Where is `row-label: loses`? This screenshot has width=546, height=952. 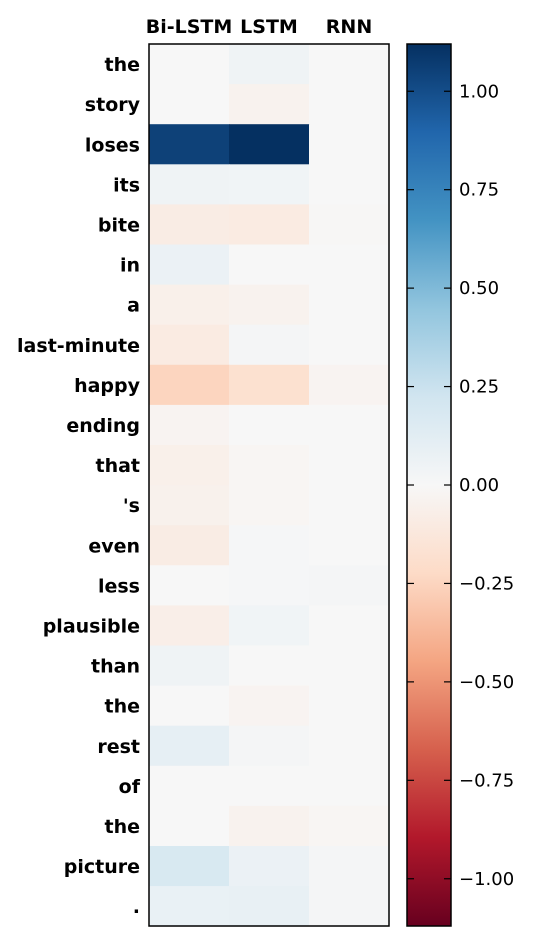
row-label: loses is located at coordinates (112, 145).